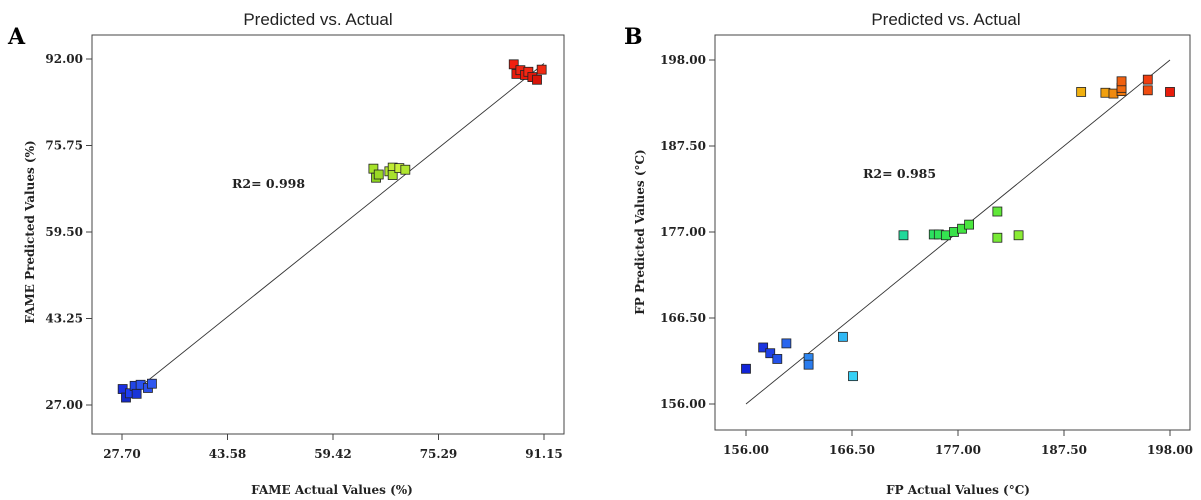 The image size is (1201, 500). I want to click on x-tick-label: 187.50, so click(1064, 450).